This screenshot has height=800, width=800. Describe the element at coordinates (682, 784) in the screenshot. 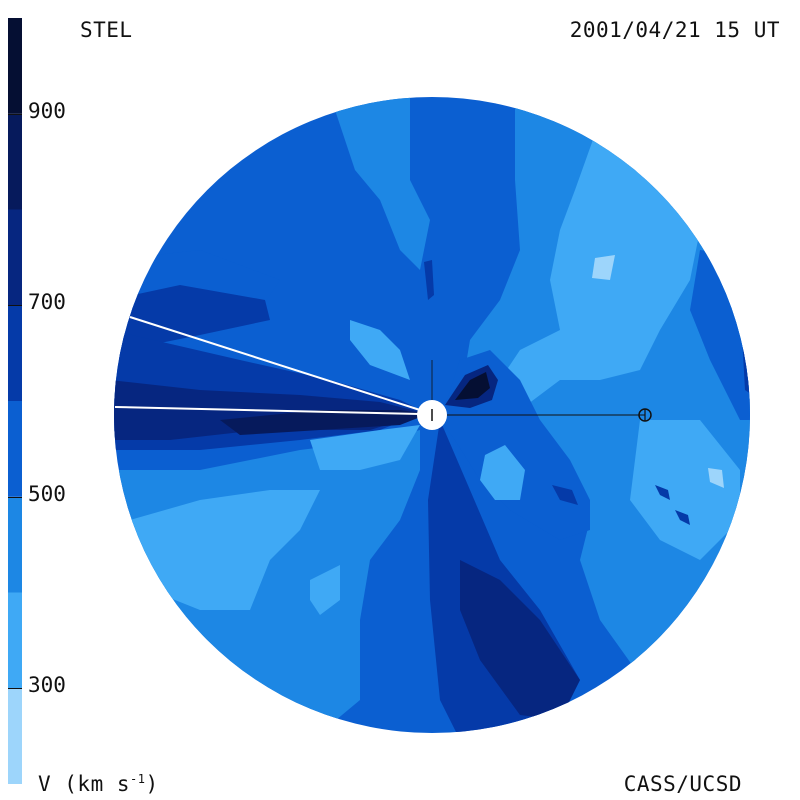

I see `credit-label: CASS/UCSD` at that location.